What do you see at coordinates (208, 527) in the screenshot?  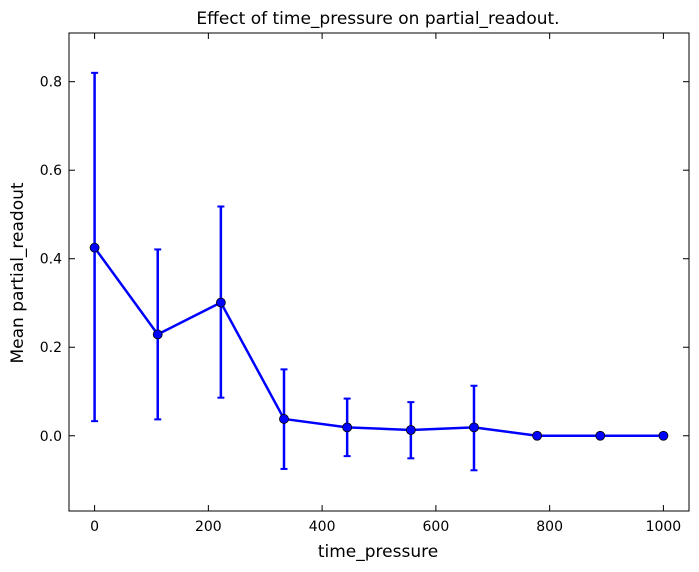 I see `x-tick-label: 200` at bounding box center [208, 527].